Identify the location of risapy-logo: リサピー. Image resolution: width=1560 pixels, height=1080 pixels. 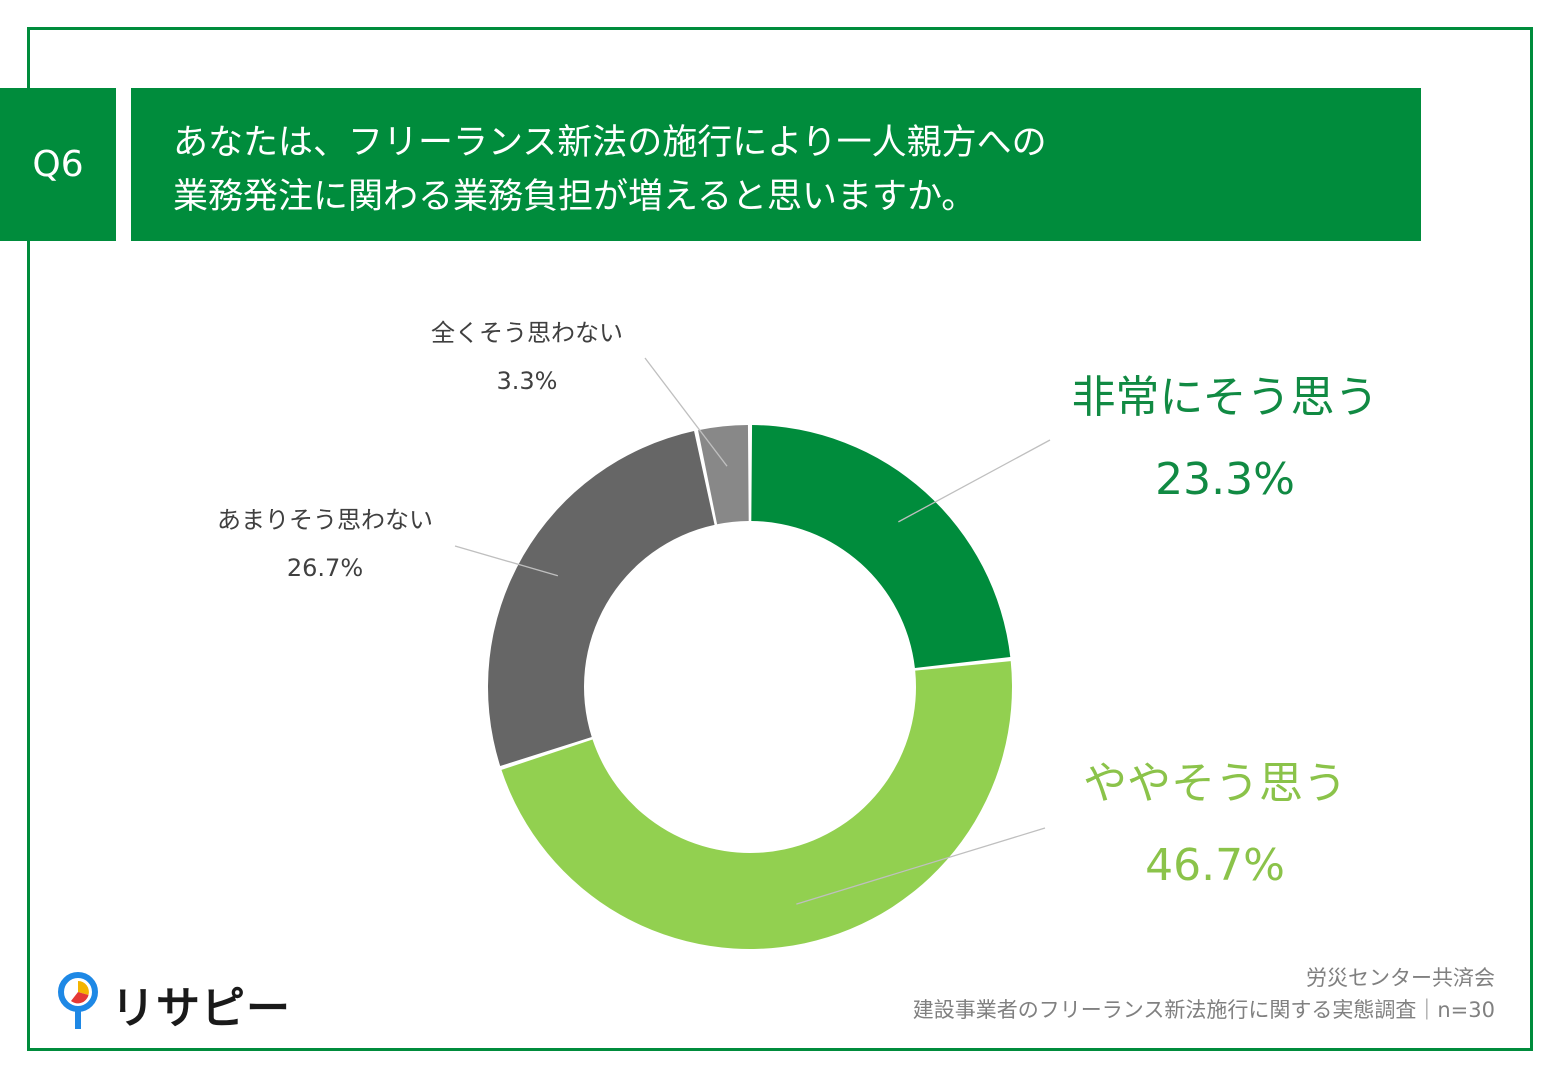
(173, 1002).